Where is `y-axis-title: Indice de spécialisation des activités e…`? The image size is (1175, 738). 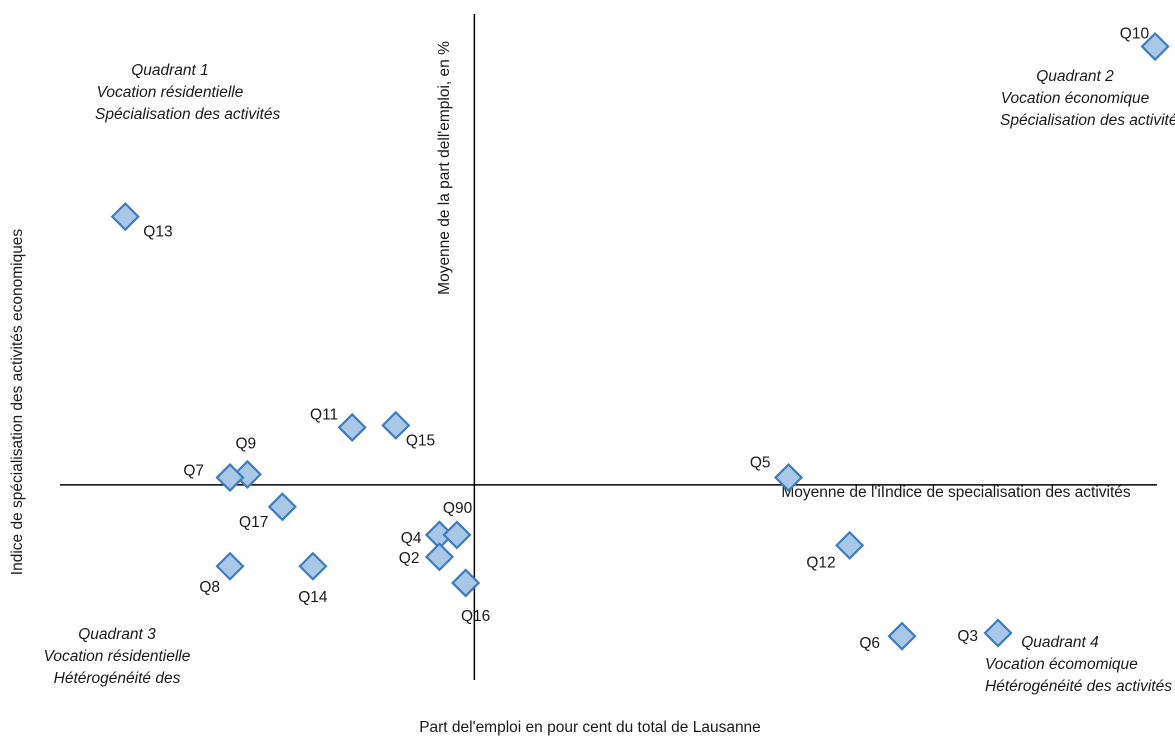 y-axis-title: Indice de spécialisation des activités e… is located at coordinates (17, 402).